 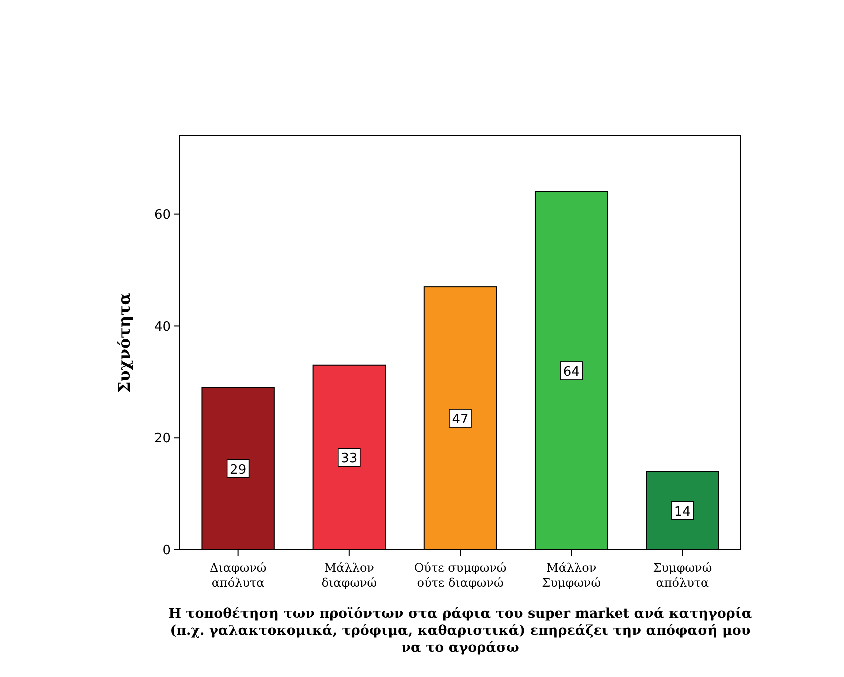 I want to click on data-label: 33, so click(x=349, y=459).